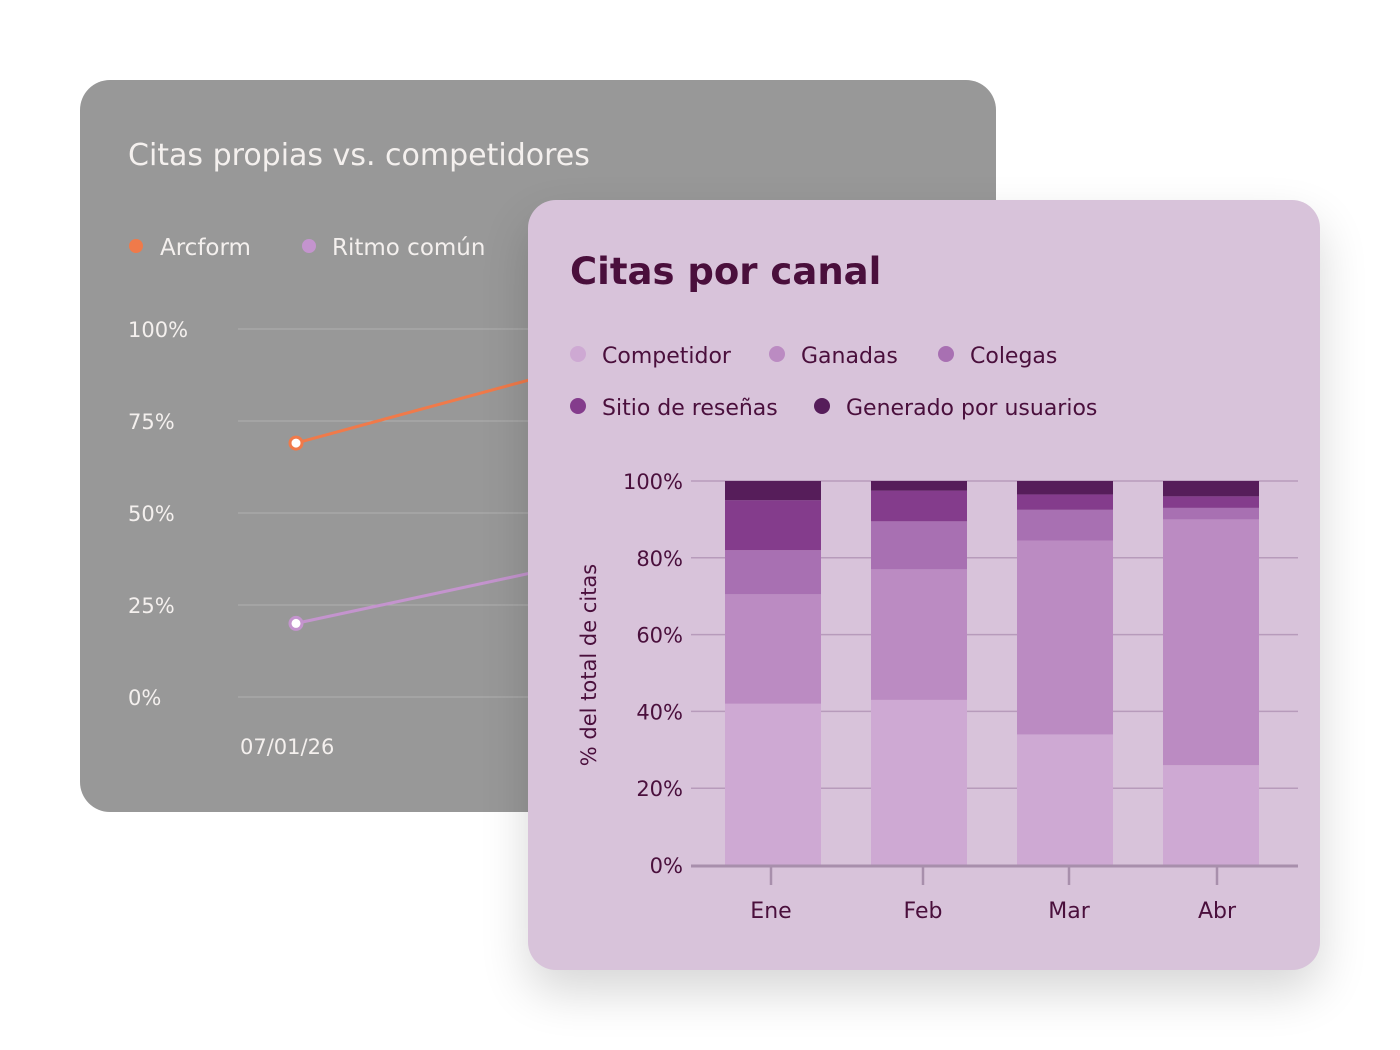 The height and width of the screenshot is (1050, 1400). I want to click on legend-swatch-ritmo-comun, so click(309, 246).